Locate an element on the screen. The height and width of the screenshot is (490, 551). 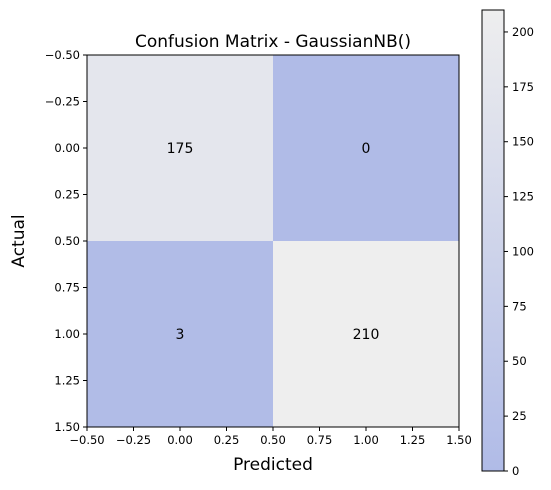
y-tick-label: 1.50 is located at coordinates (67, 427).